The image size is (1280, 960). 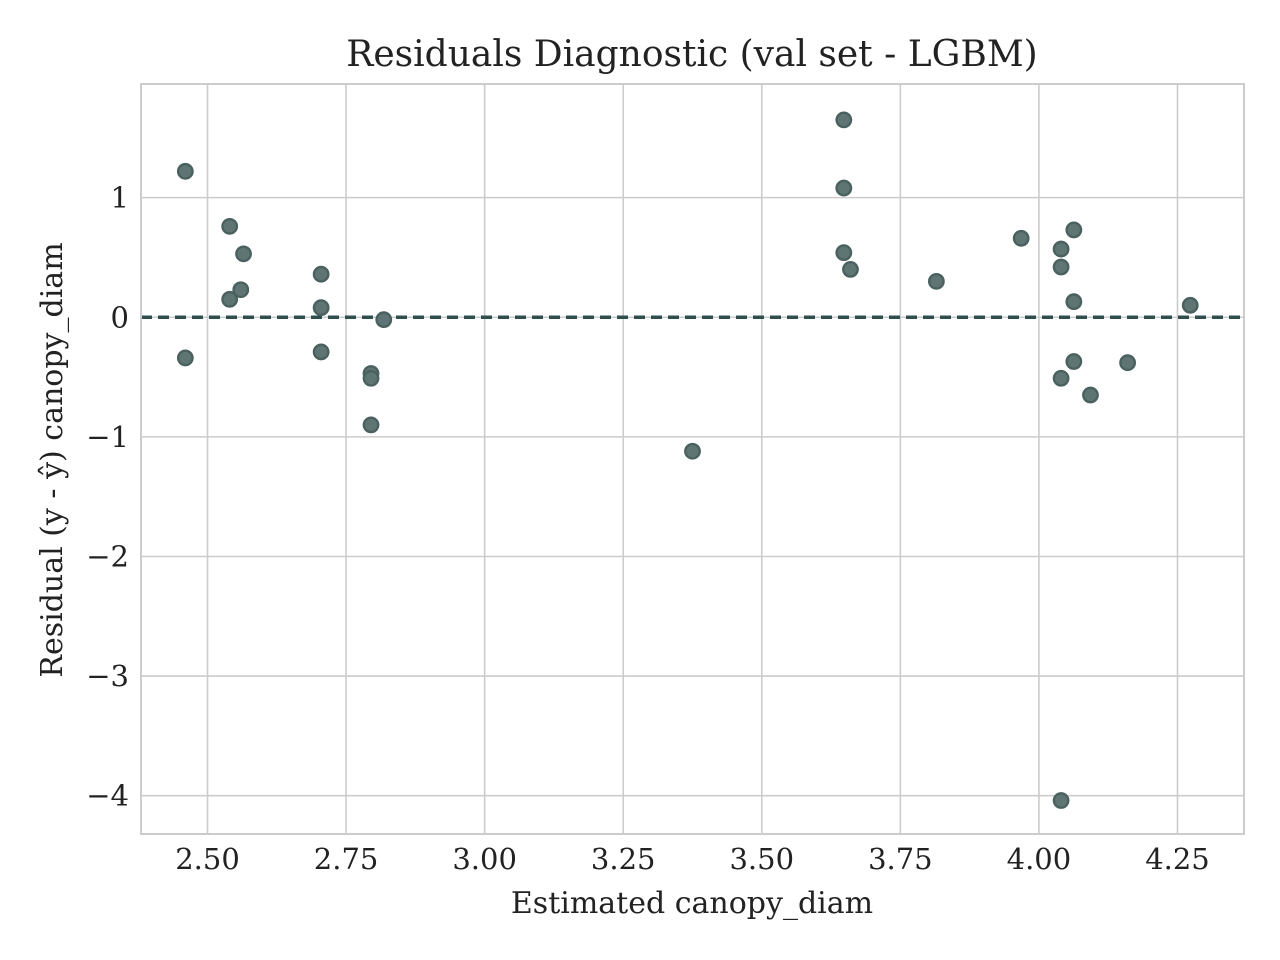 I want to click on x-tick-label: 3.00, so click(x=484, y=859).